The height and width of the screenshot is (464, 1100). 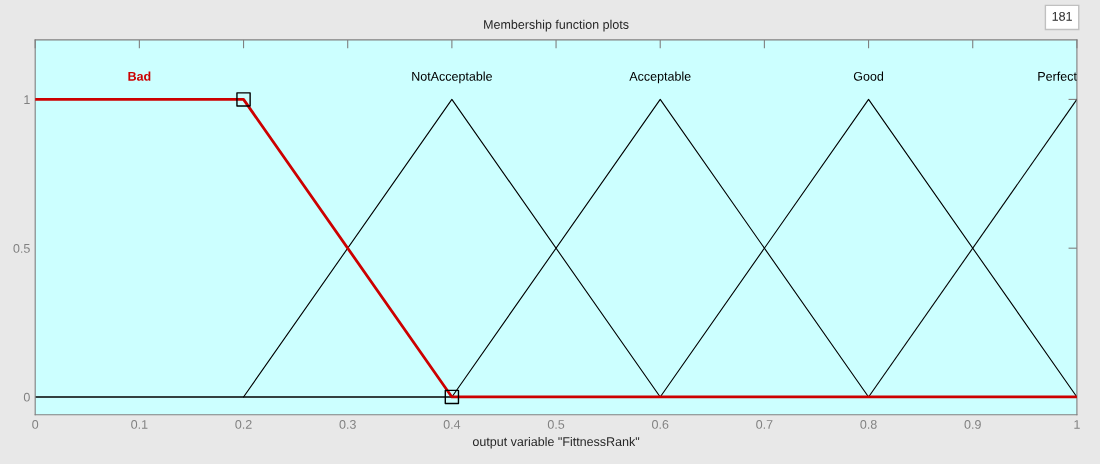 What do you see at coordinates (27, 99) in the screenshot?
I see `y-tick-label: 1` at bounding box center [27, 99].